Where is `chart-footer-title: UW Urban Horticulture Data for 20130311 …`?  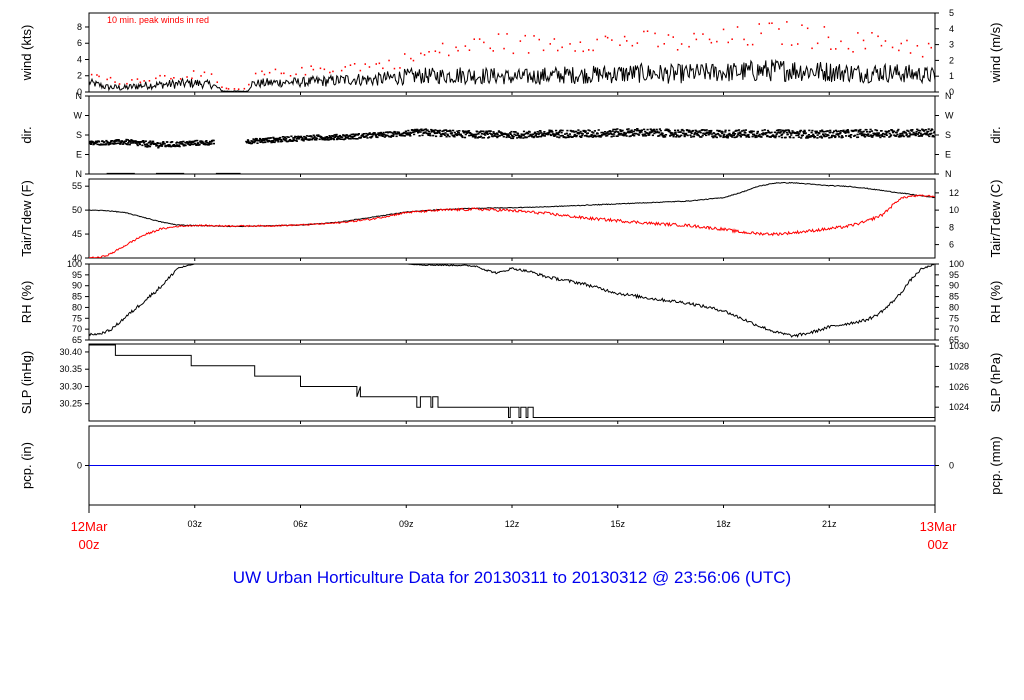 chart-footer-title: UW Urban Horticulture Data for 20130311 … is located at coordinates (512, 577).